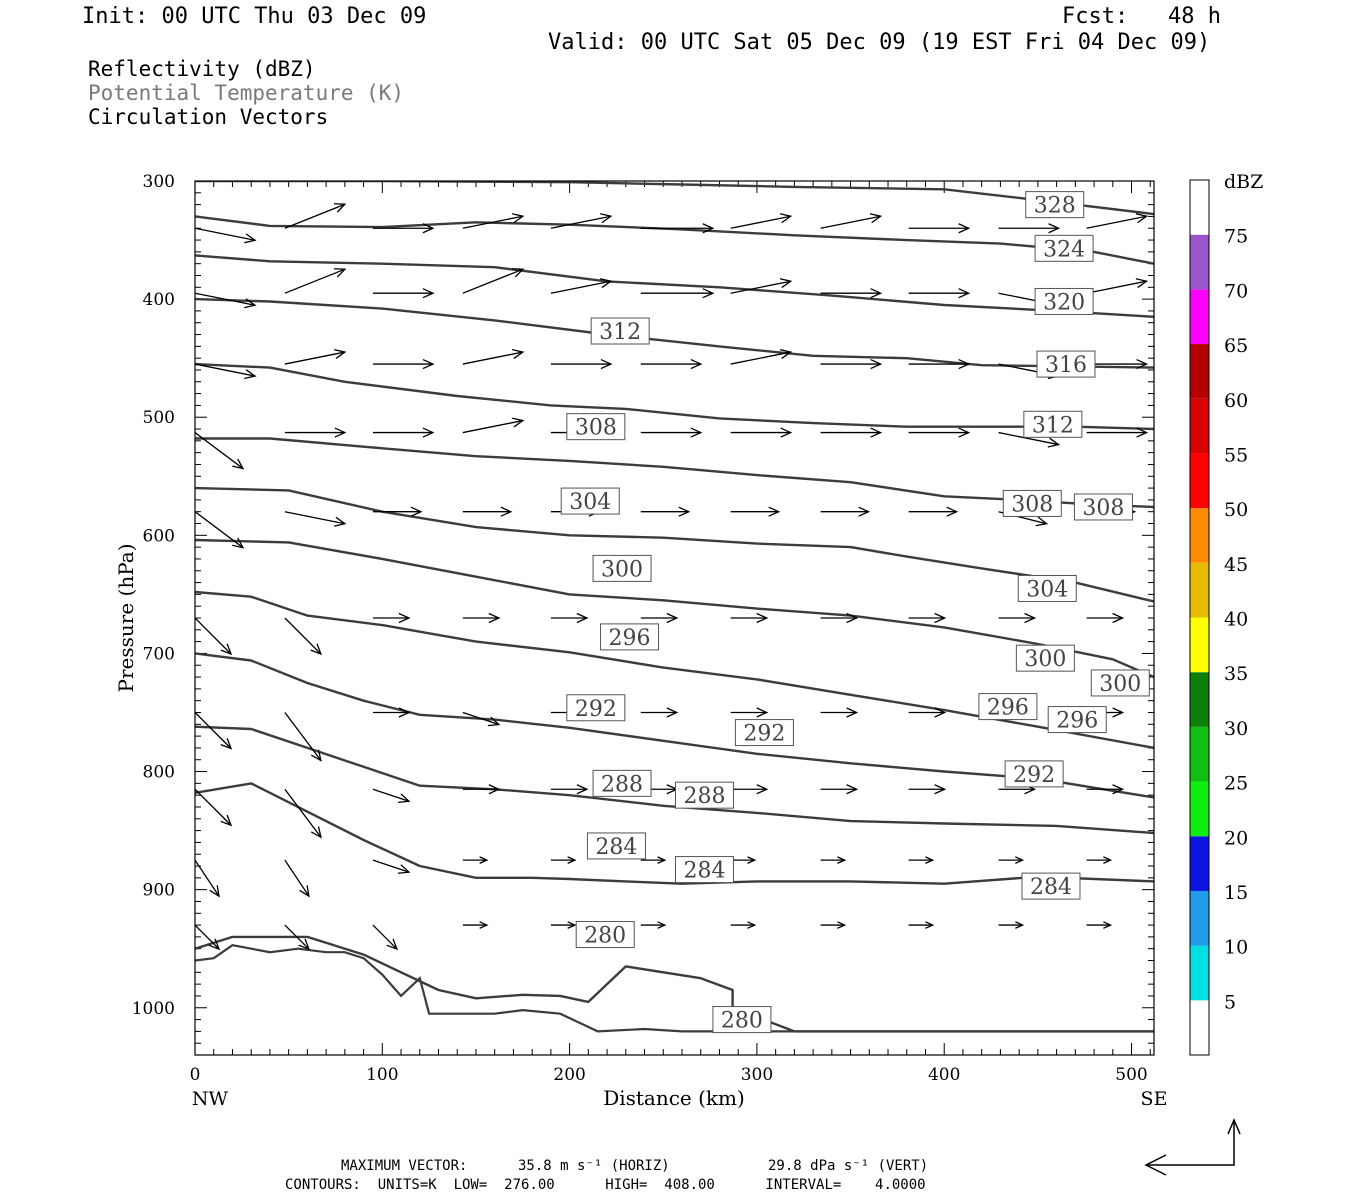 This screenshot has height=1200, width=1350. What do you see at coordinates (1154, 1099) in the screenshot?
I see `x-right-label: SE` at bounding box center [1154, 1099].